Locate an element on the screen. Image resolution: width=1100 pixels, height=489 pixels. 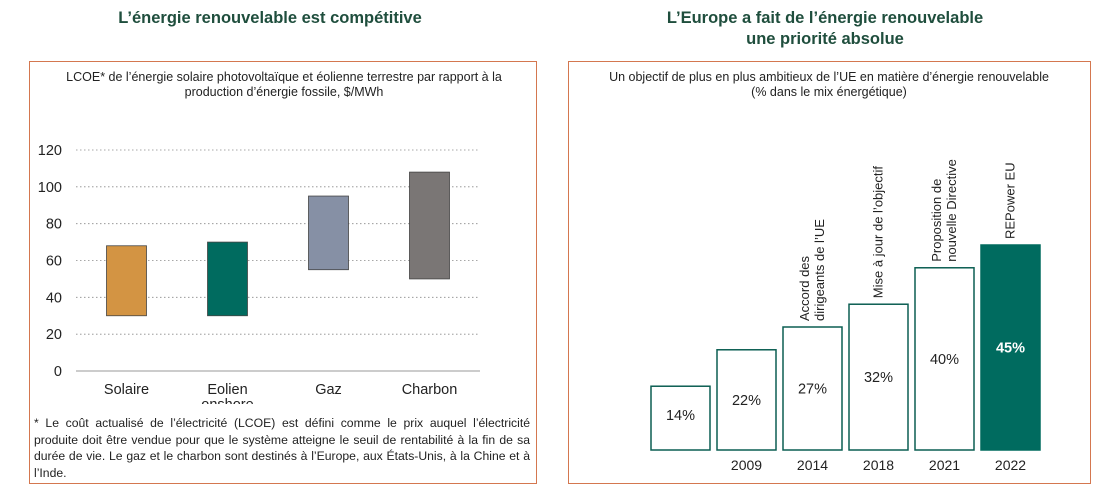
y-tick-label: 20 is located at coordinates (54, 335).